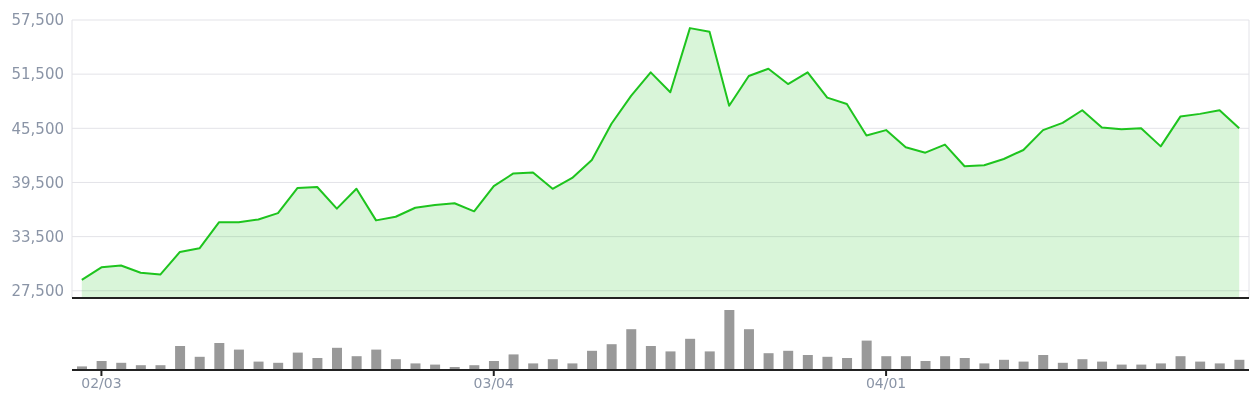  Describe the element at coordinates (37, 182) in the screenshot. I see `y-tick-label: 39,500` at that location.